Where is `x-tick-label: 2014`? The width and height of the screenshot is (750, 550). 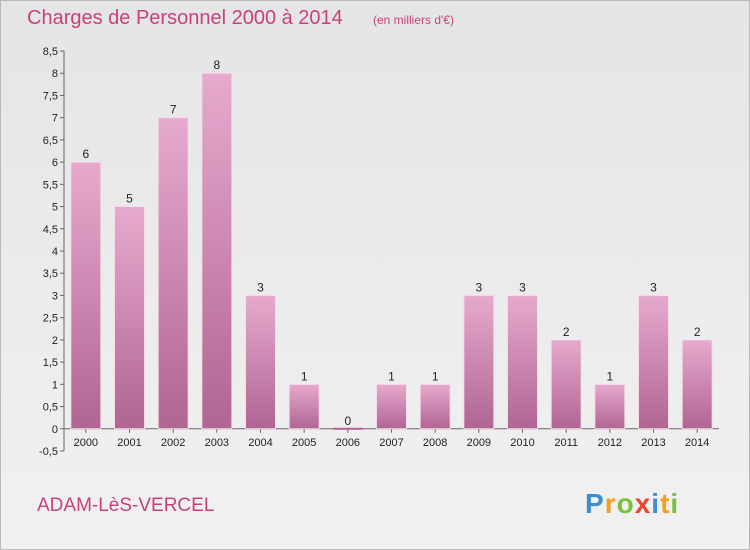
x-tick-label: 2014 is located at coordinates (697, 443).